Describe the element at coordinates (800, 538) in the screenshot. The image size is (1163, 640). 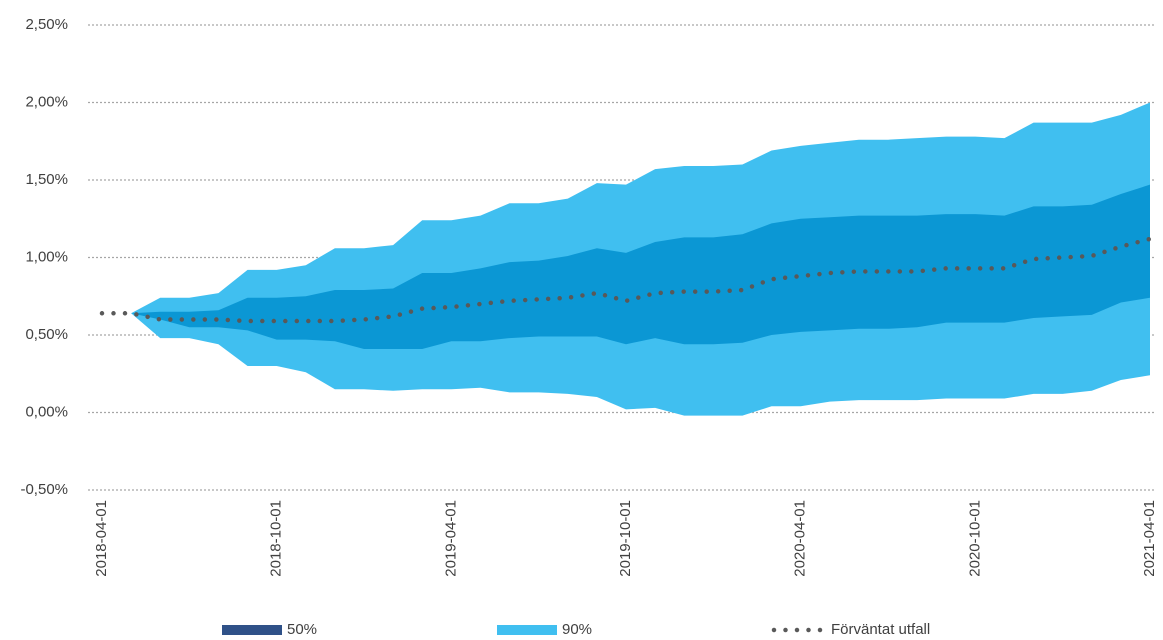
I see `x-tick-label: 2020-04-01` at that location.